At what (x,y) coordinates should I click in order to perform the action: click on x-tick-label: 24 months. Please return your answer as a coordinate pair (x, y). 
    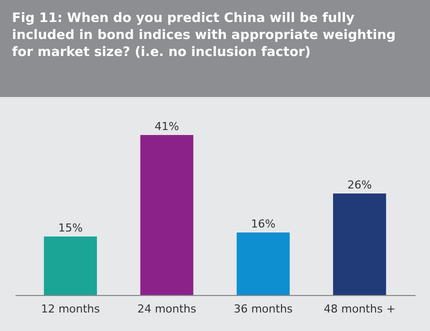
    Looking at the image, I should click on (167, 309).